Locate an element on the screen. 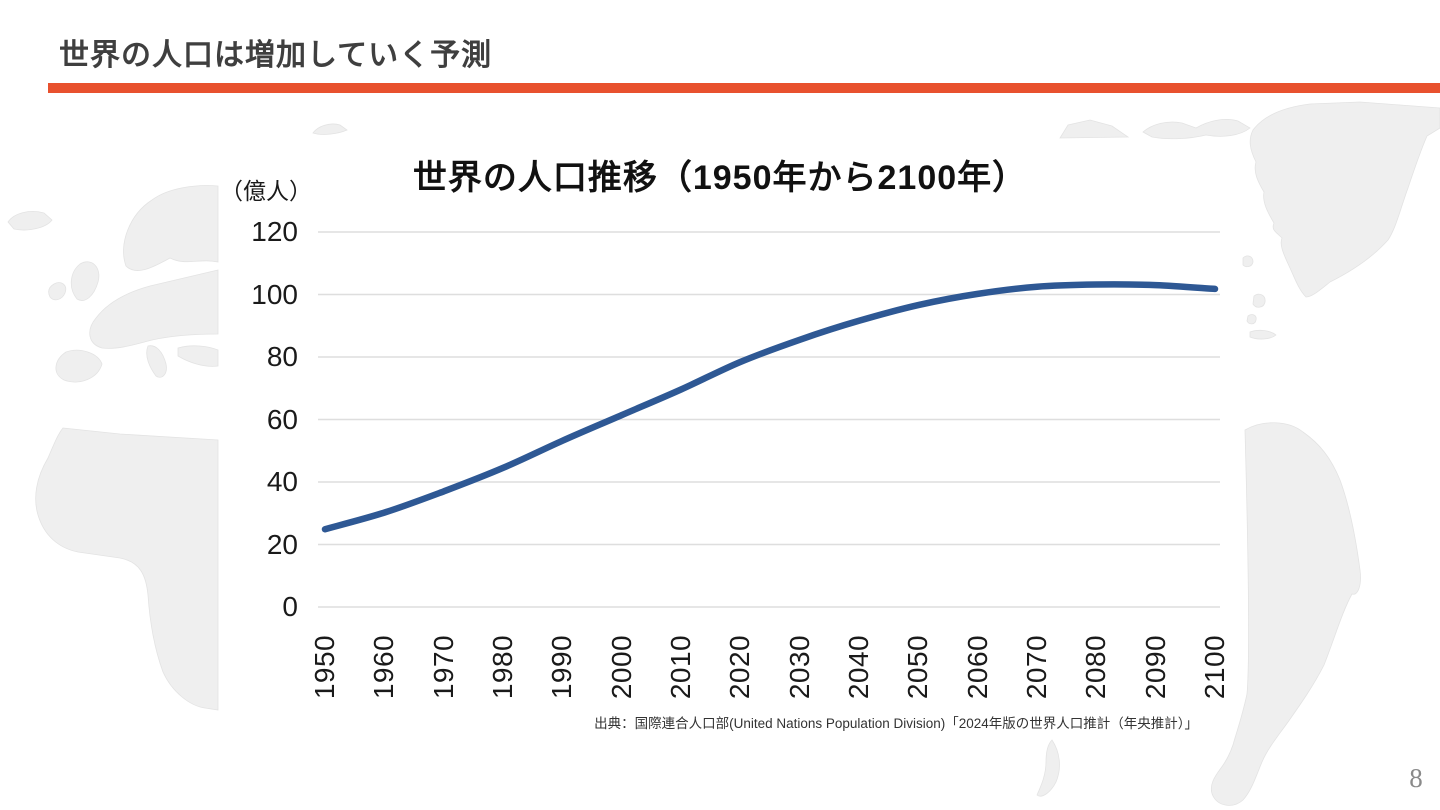 The height and width of the screenshot is (810, 1440). map-europe is located at coordinates (133, 284).